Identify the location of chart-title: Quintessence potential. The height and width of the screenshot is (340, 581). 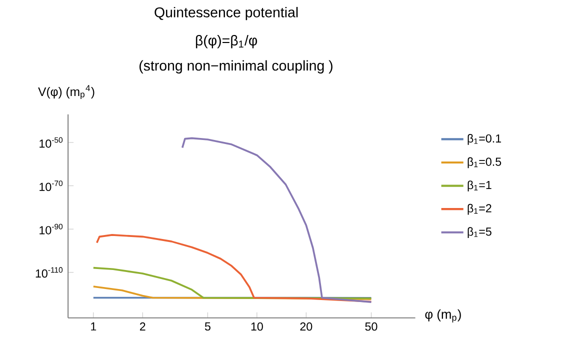
(226, 13).